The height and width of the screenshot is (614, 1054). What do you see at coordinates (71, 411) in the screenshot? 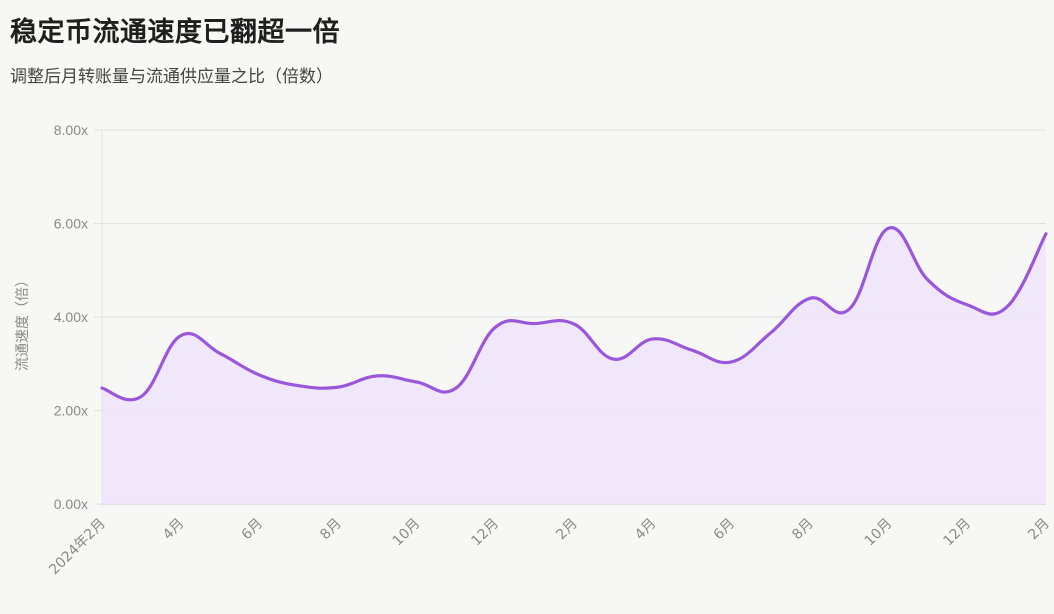
I see `y-tick-label: 2.00x` at bounding box center [71, 411].